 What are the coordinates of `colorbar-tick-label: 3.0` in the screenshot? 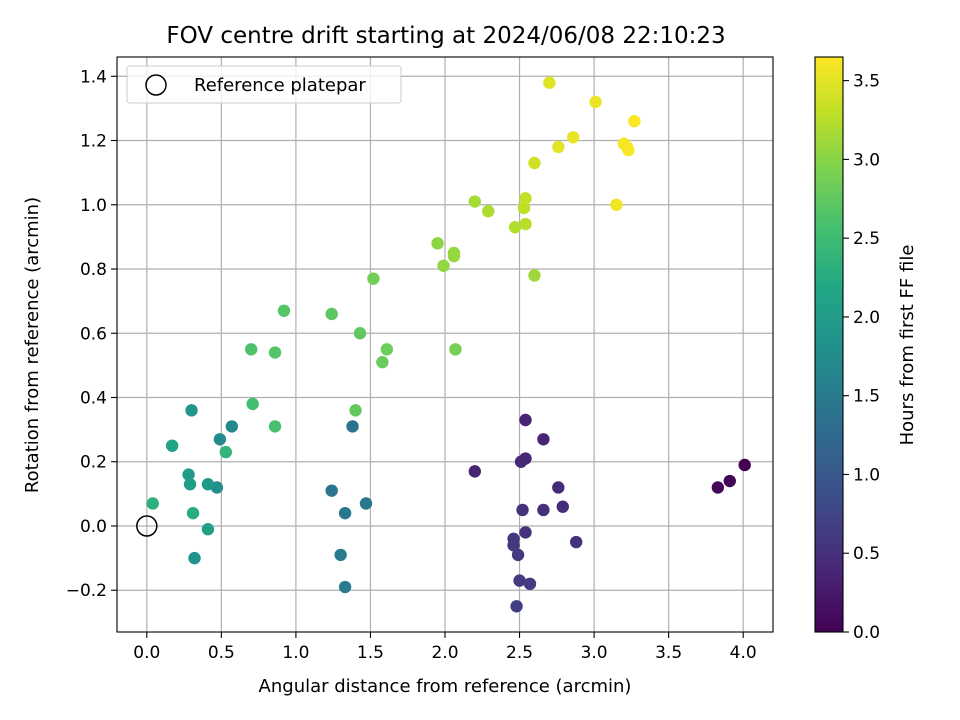 It's located at (866, 160).